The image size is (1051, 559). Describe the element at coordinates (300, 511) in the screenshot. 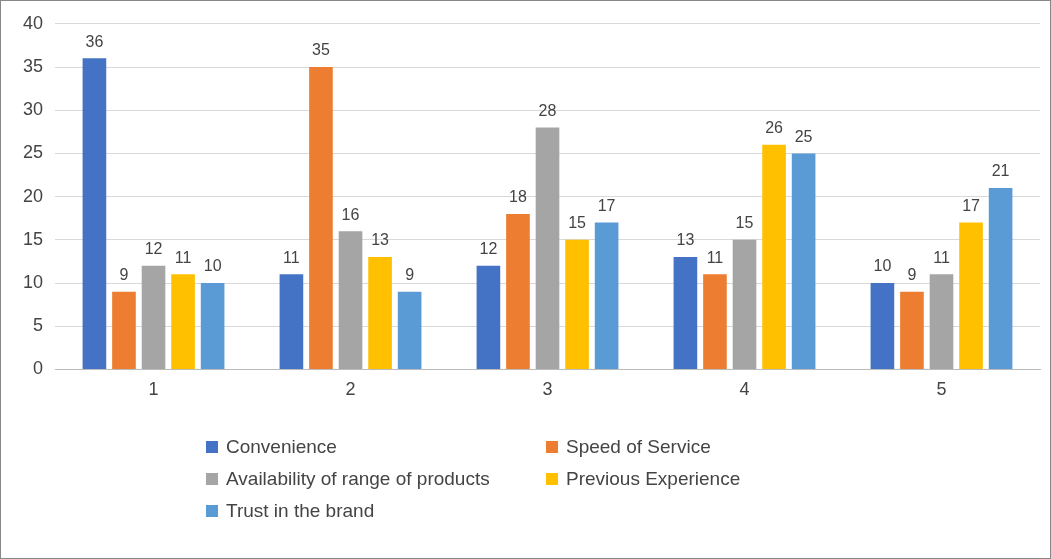

I see `legend-label: Trust in the brand` at that location.